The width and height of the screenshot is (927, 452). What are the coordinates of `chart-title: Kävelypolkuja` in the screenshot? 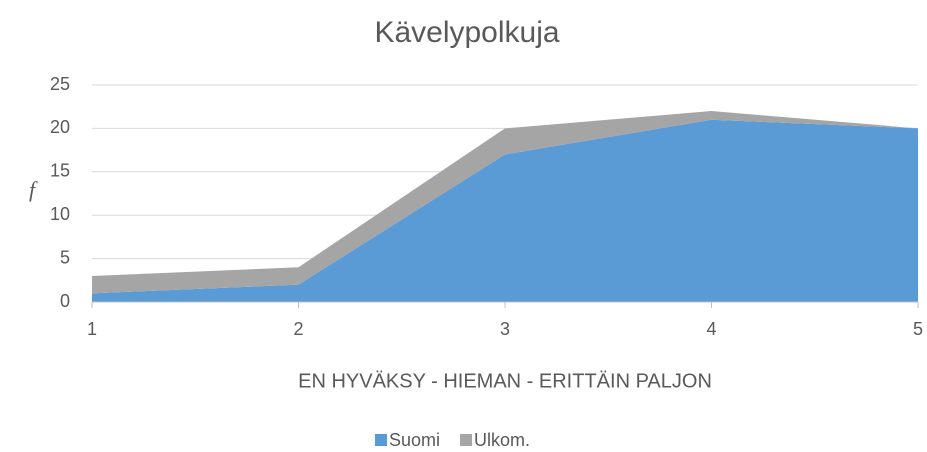 It's located at (466, 32).